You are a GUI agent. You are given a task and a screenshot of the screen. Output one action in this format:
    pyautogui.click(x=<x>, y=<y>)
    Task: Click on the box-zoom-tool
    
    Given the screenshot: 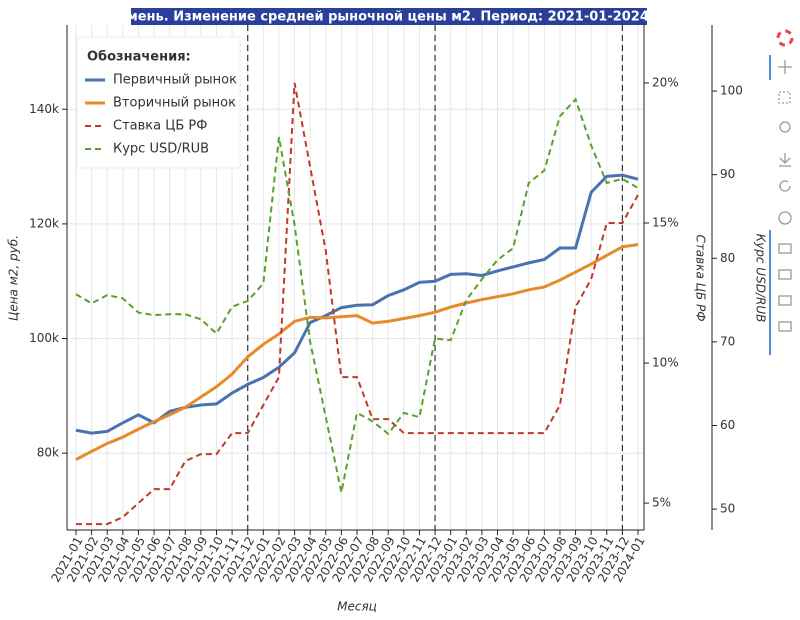 What is the action you would take?
    pyautogui.click(x=784, y=97)
    